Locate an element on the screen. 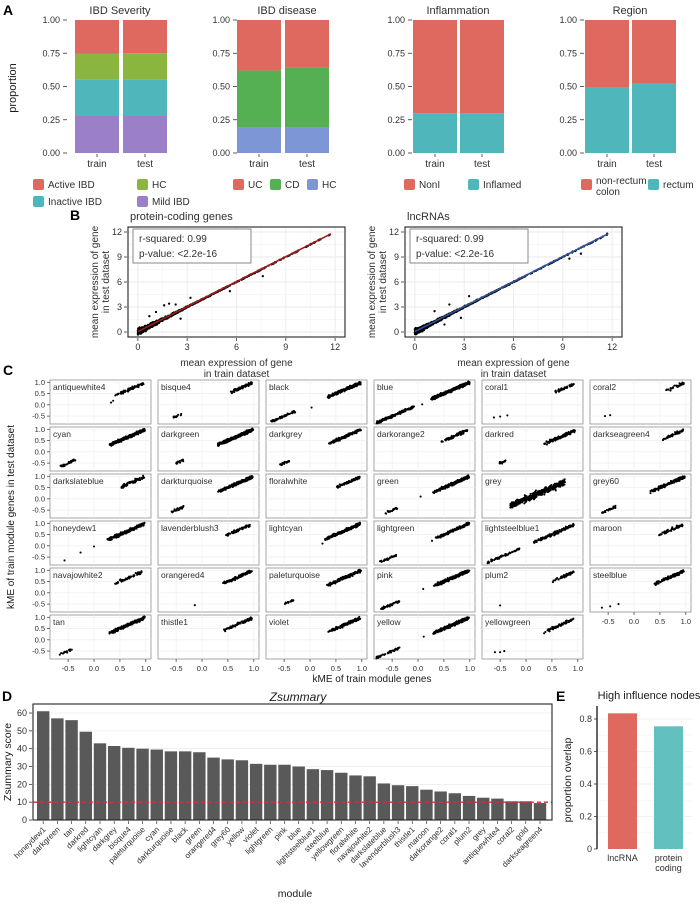 The width and height of the screenshot is (700, 904). panel-border is located at coordinates (236, 282).